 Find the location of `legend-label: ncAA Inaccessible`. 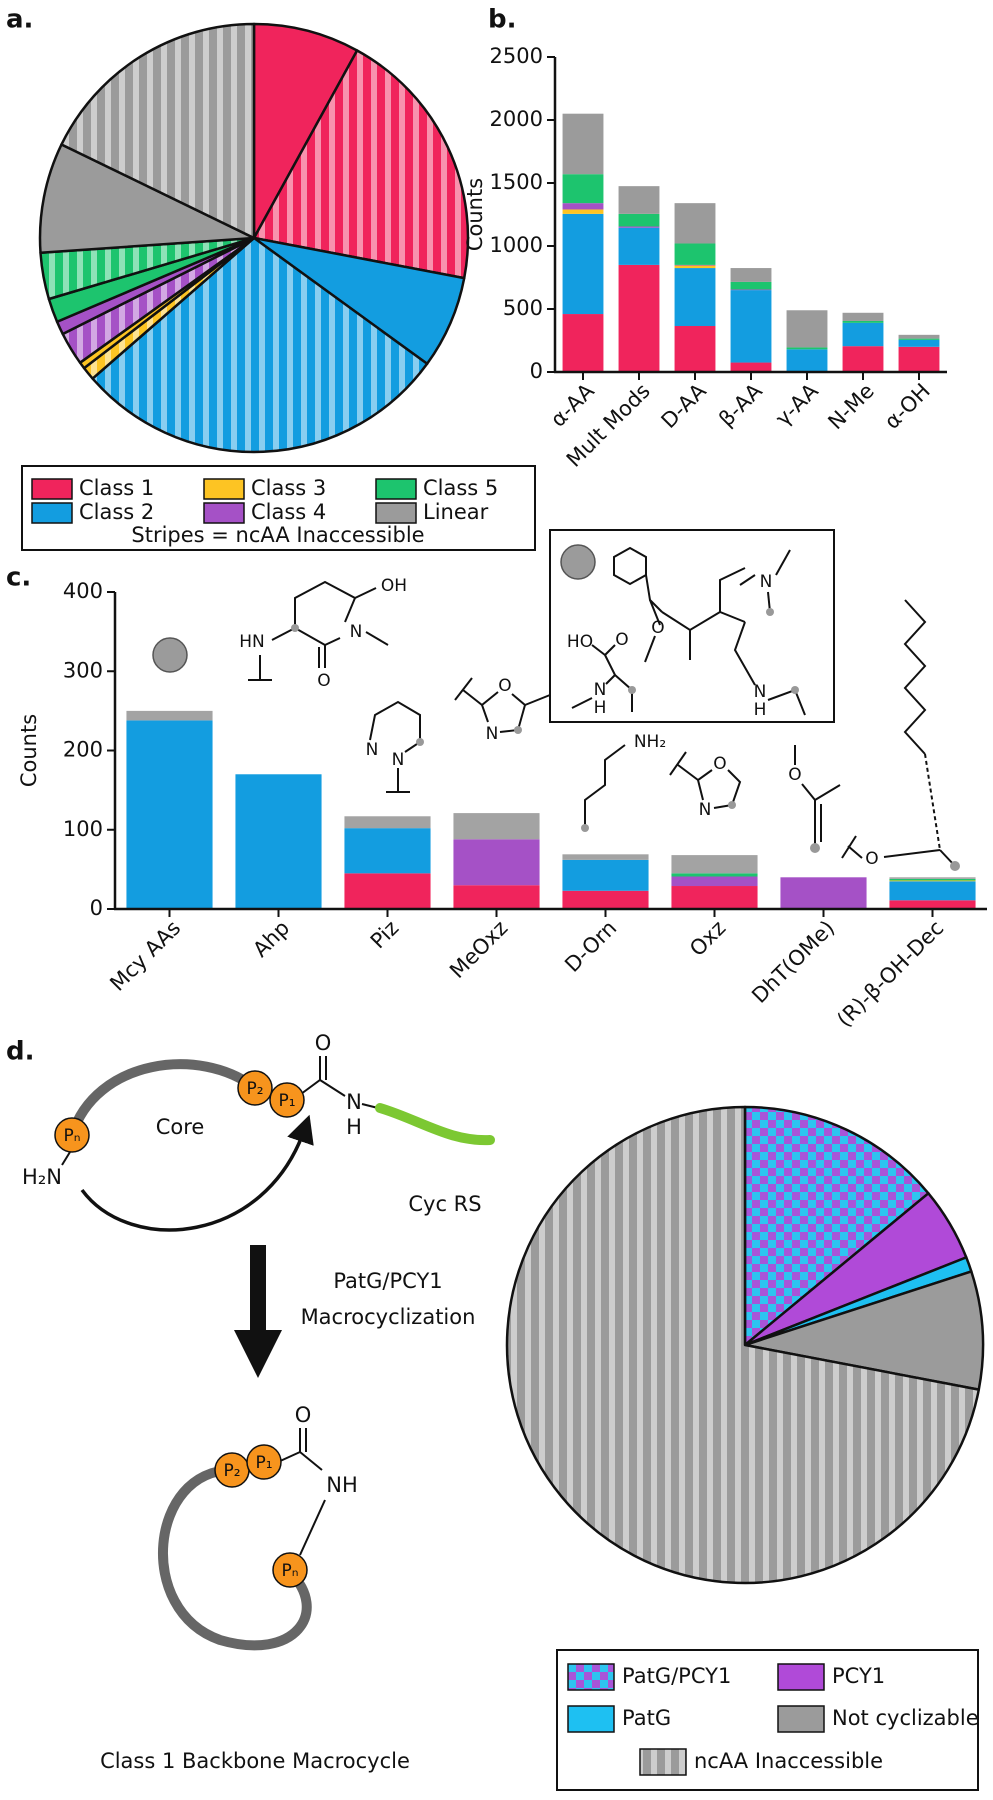

legend-label: ncAA Inaccessible is located at coordinates (788, 1761).